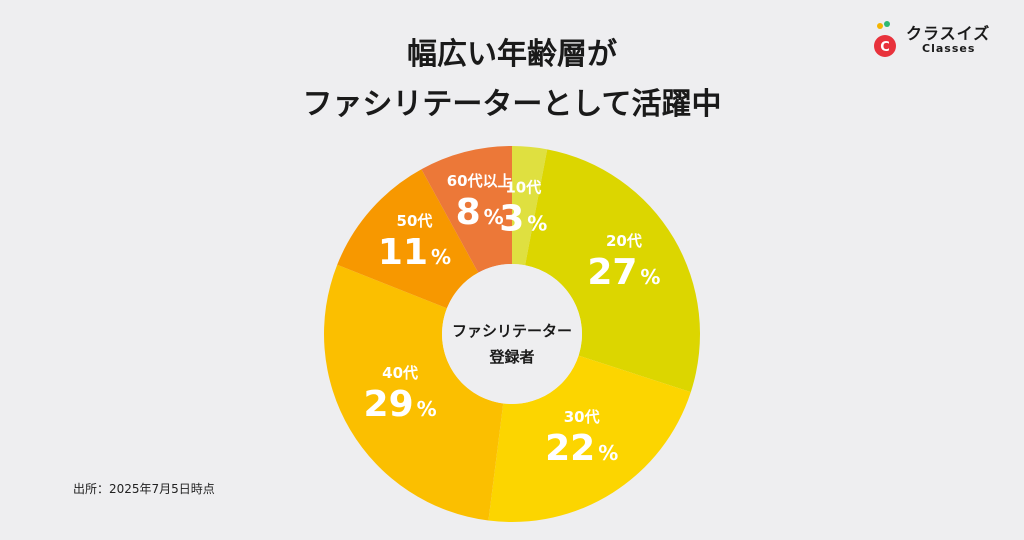 The width and height of the screenshot is (1024, 540). Describe the element at coordinates (624, 241) in the screenshot. I see `slice-category-label: 20代` at that location.